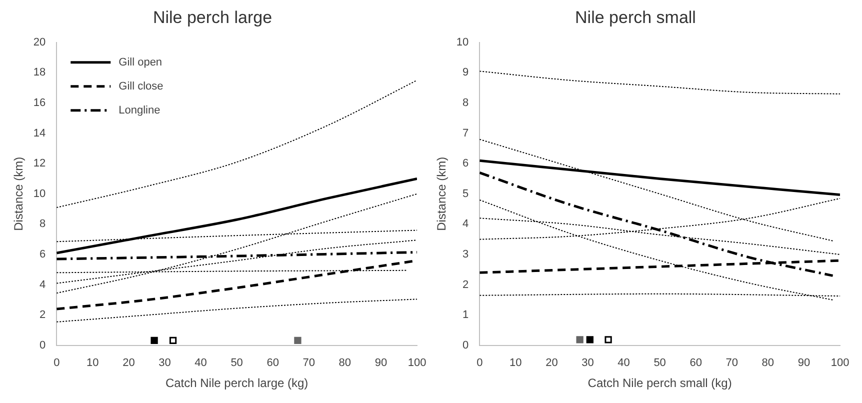  I want to click on y-tick-label: 5, so click(465, 194).